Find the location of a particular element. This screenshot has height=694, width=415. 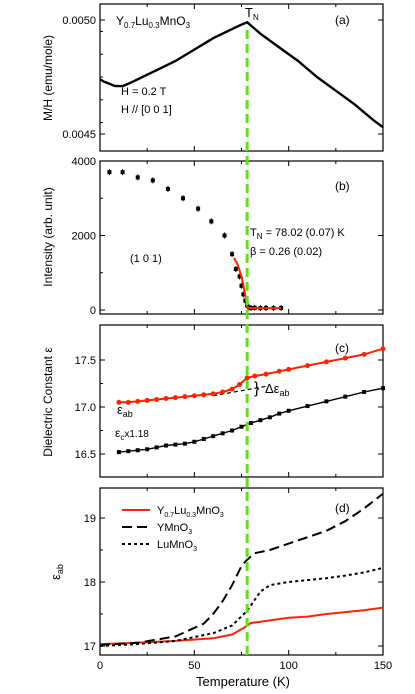

text-sub: N is located at coordinates (260, 236).